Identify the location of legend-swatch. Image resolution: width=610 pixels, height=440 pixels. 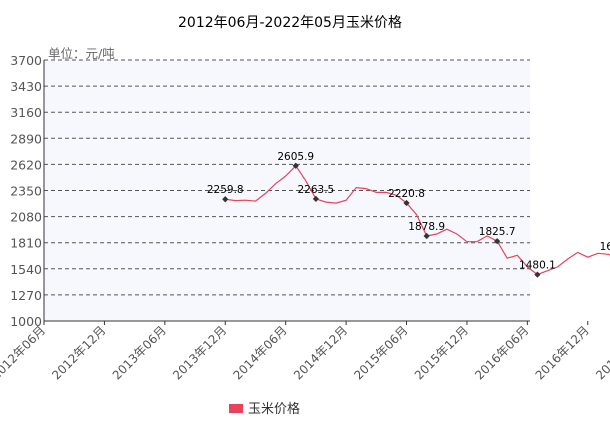
(236, 408).